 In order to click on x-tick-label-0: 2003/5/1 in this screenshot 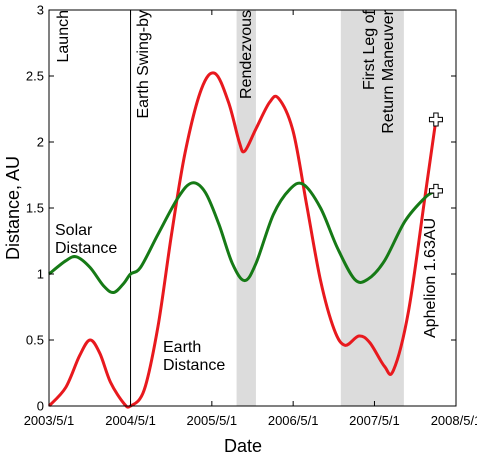, I will do `click(49, 420)`.